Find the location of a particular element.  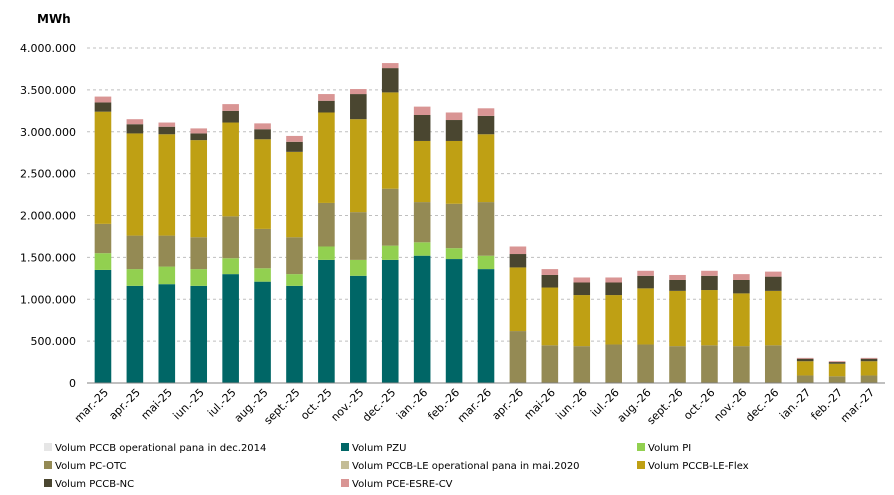

x-tick-label: nov.-25 is located at coordinates (347, 405).